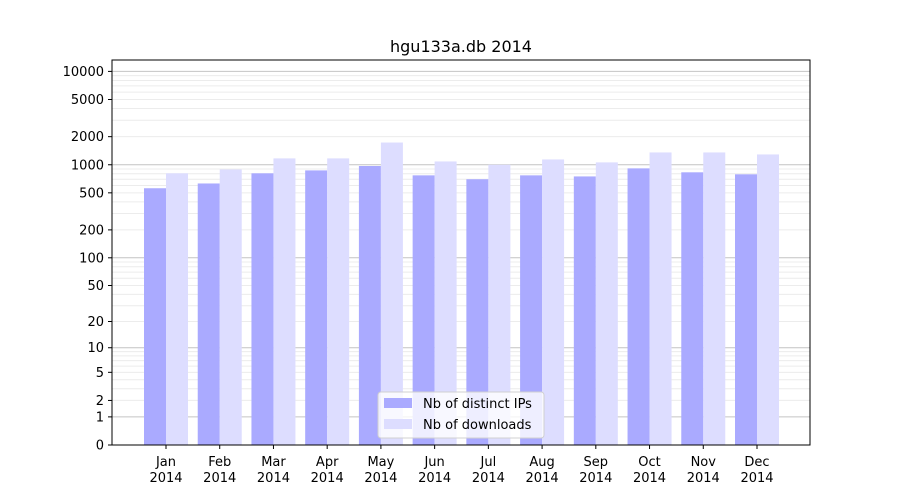 The image size is (900, 504). I want to click on y-axis: 0 12 5 10 20 50 100 200 500 1000 2000 5000 10000, so click(87, 259).